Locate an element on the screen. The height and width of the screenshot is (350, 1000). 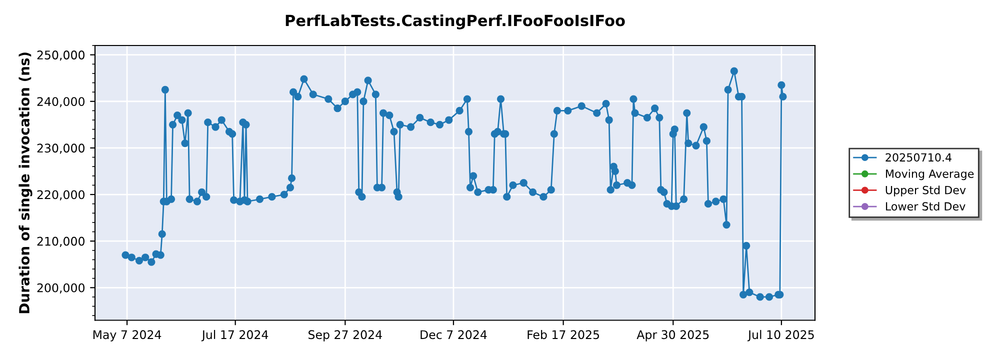
x-tick-label: May 7 2024 is located at coordinates (127, 336).